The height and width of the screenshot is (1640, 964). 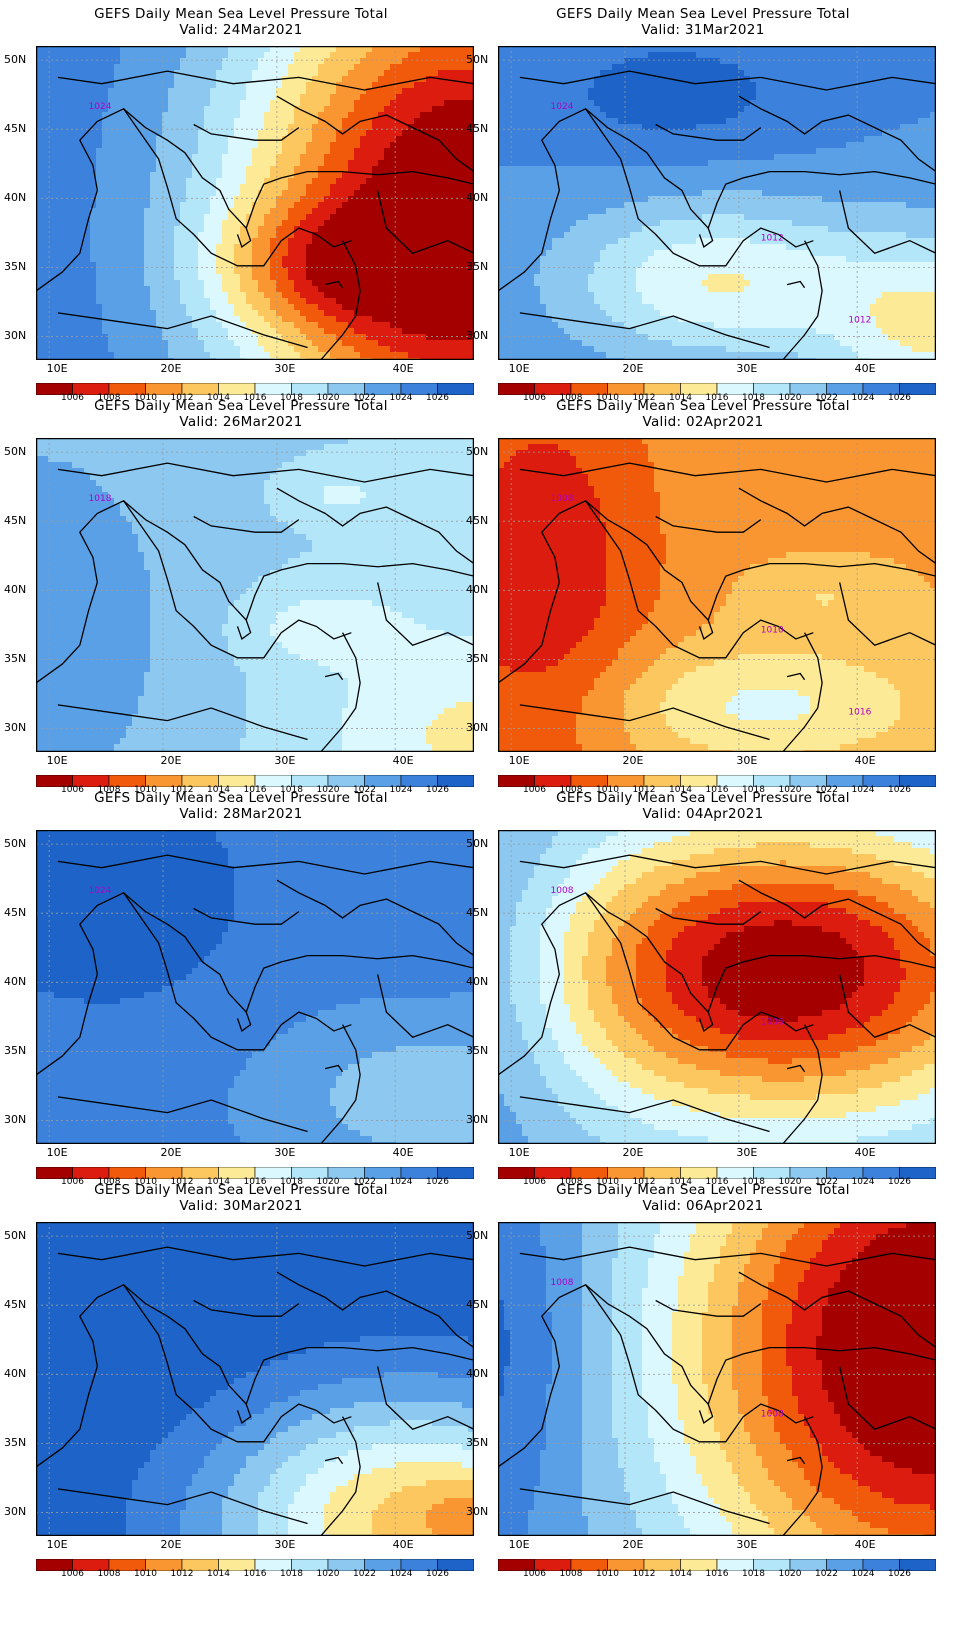 What do you see at coordinates (364, 398) in the screenshot?
I see `colorbar-level-label: 1022` at bounding box center [364, 398].